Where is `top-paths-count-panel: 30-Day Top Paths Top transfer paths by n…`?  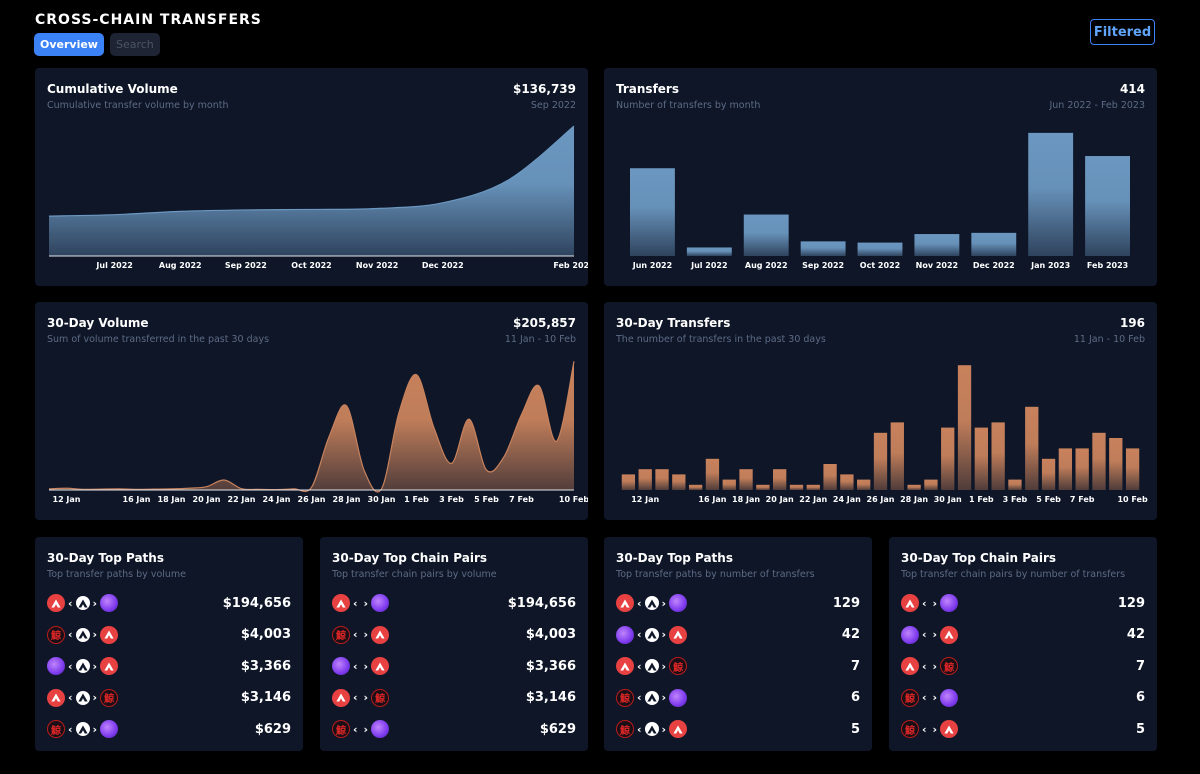 top-paths-count-panel: 30-Day Top Paths Top transfer paths by n… is located at coordinates (738, 644).